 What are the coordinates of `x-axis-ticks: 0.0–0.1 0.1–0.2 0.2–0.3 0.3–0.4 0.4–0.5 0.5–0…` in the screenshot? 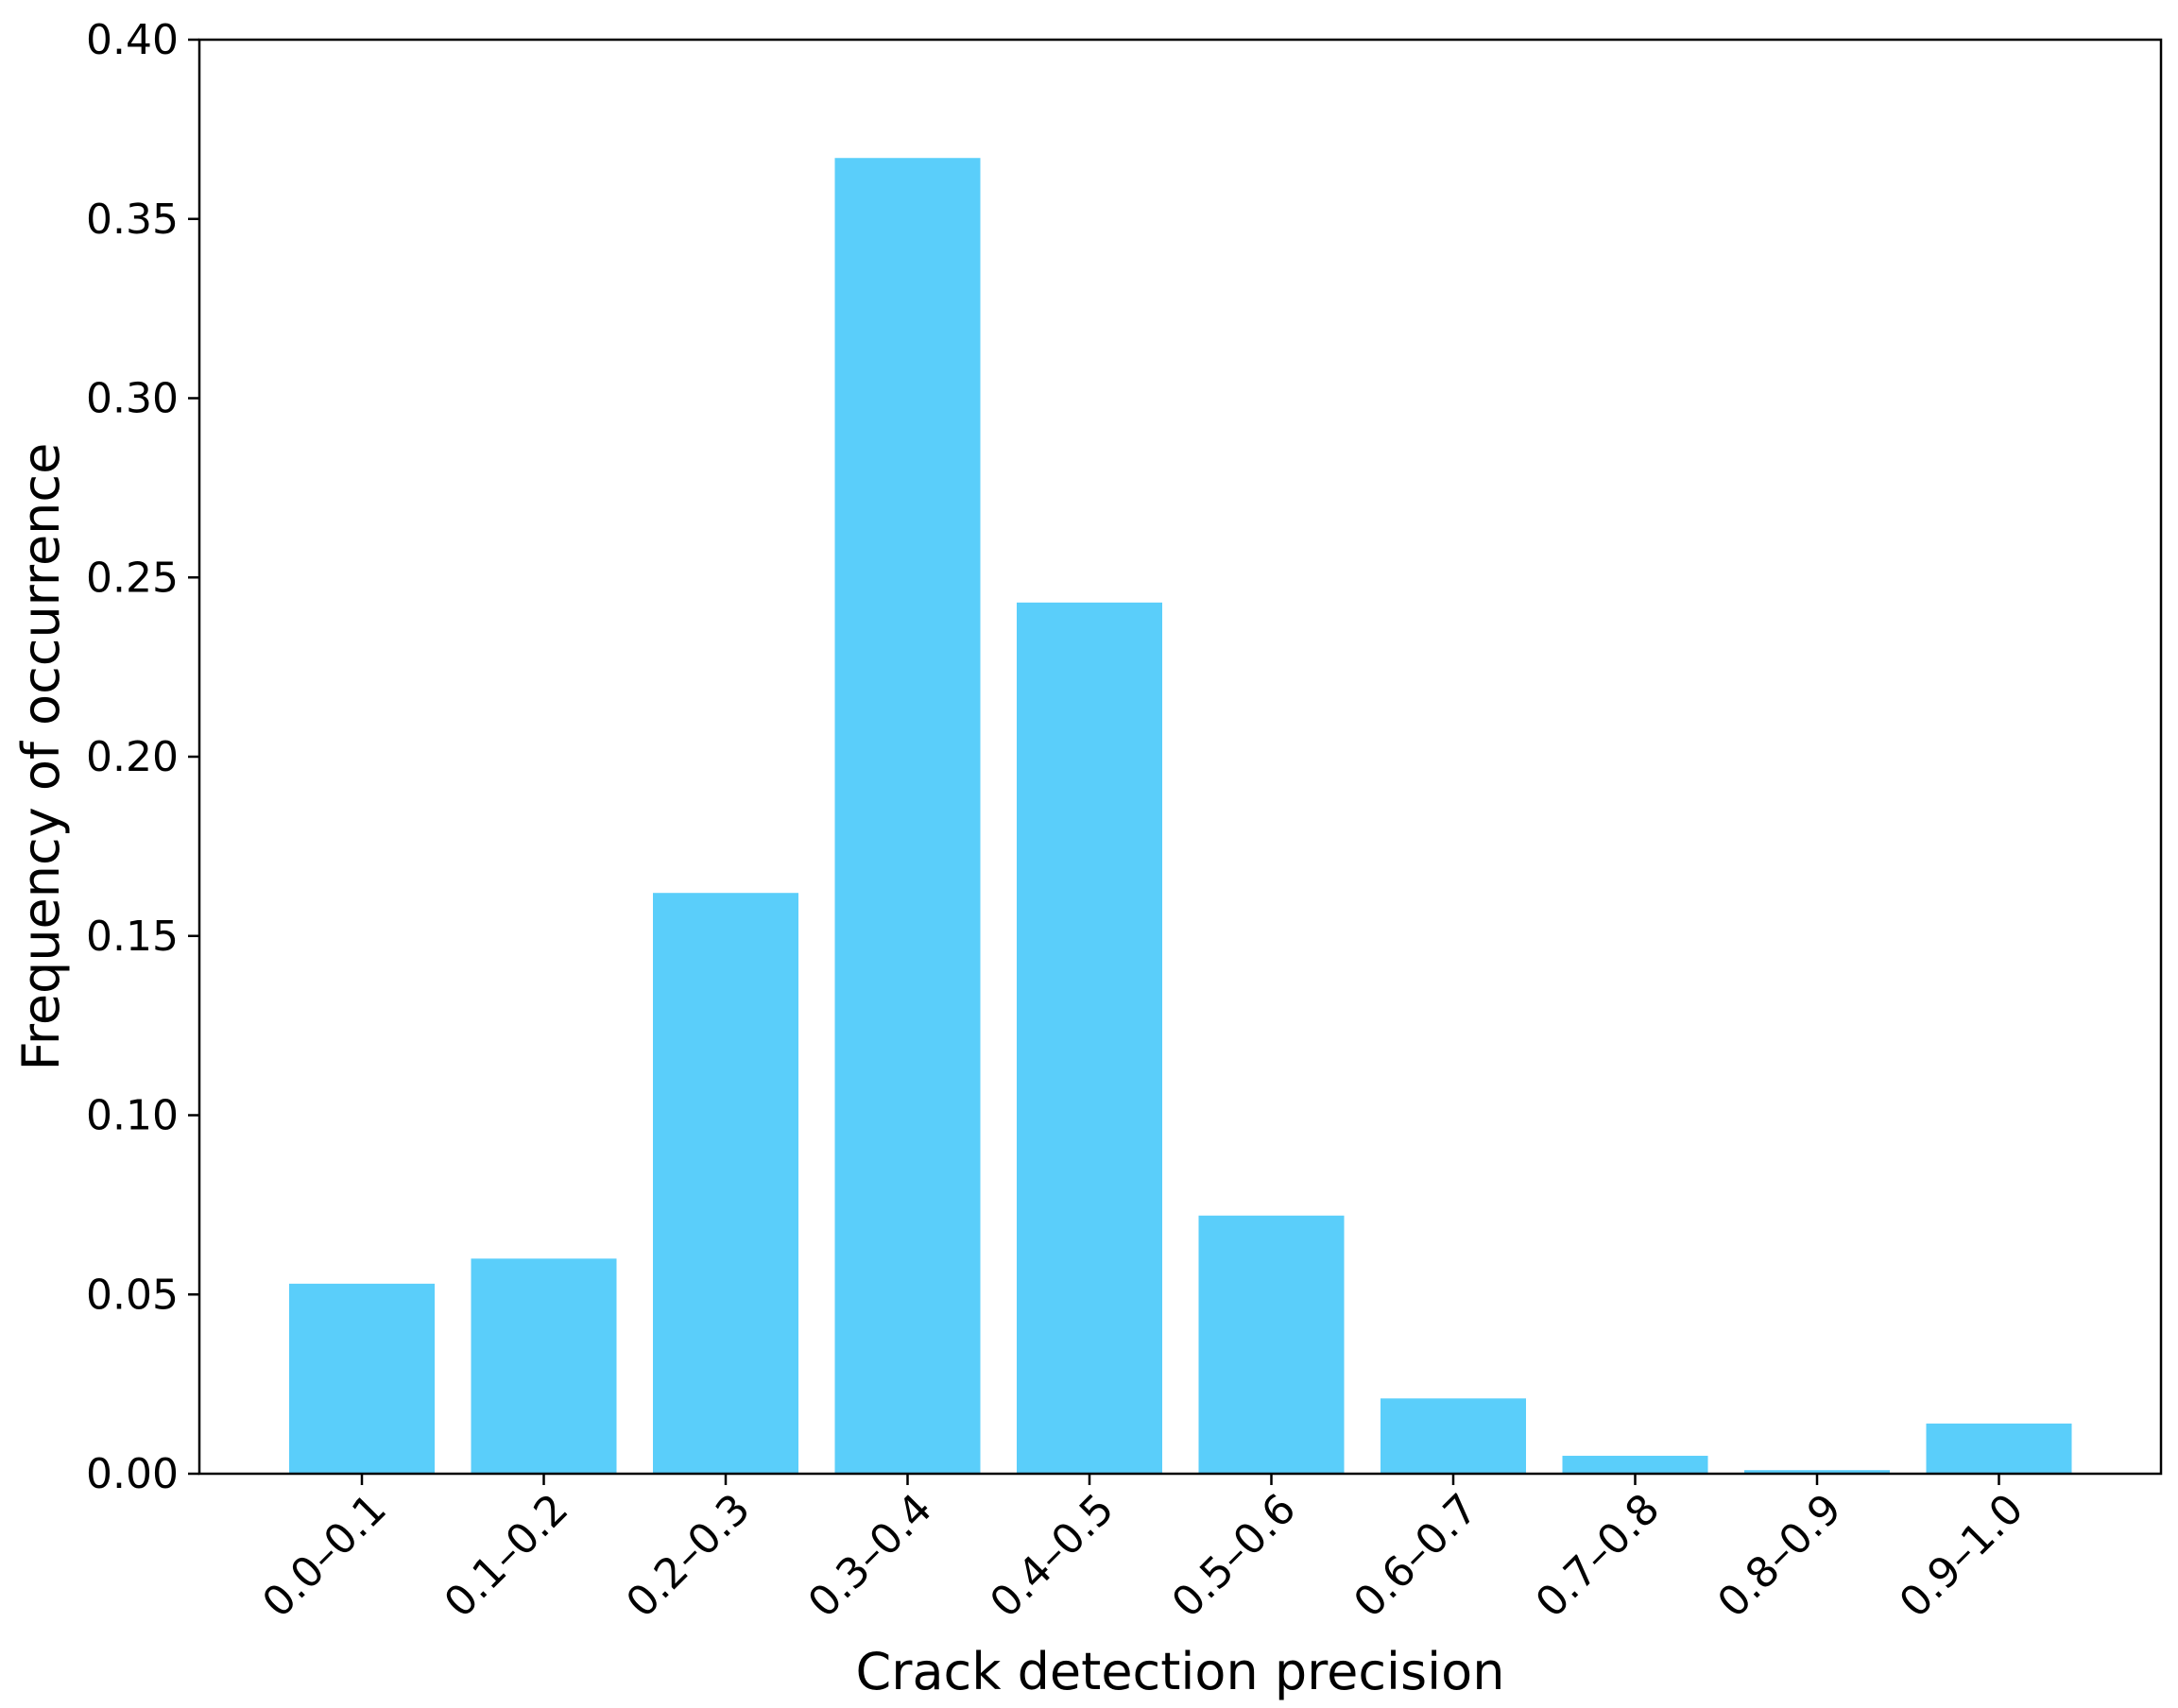 It's located at (1142, 1550).